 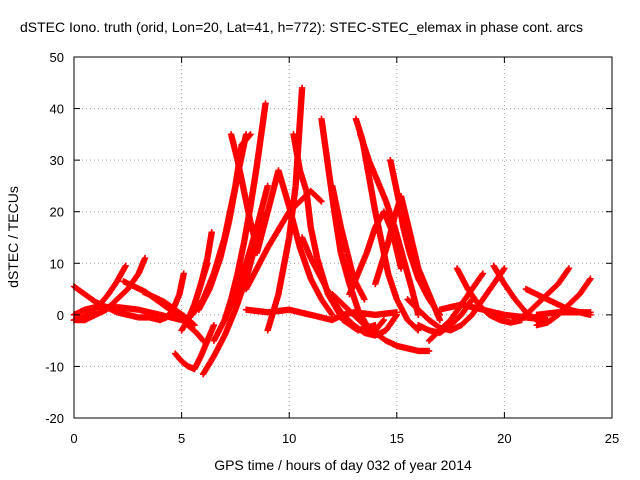 I want to click on y-tick-label: 10, so click(x=57, y=263).